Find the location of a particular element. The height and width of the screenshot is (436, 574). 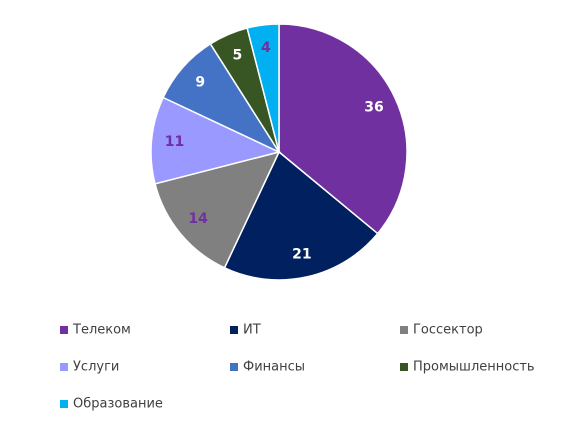

data-label: 11 is located at coordinates (174, 142).